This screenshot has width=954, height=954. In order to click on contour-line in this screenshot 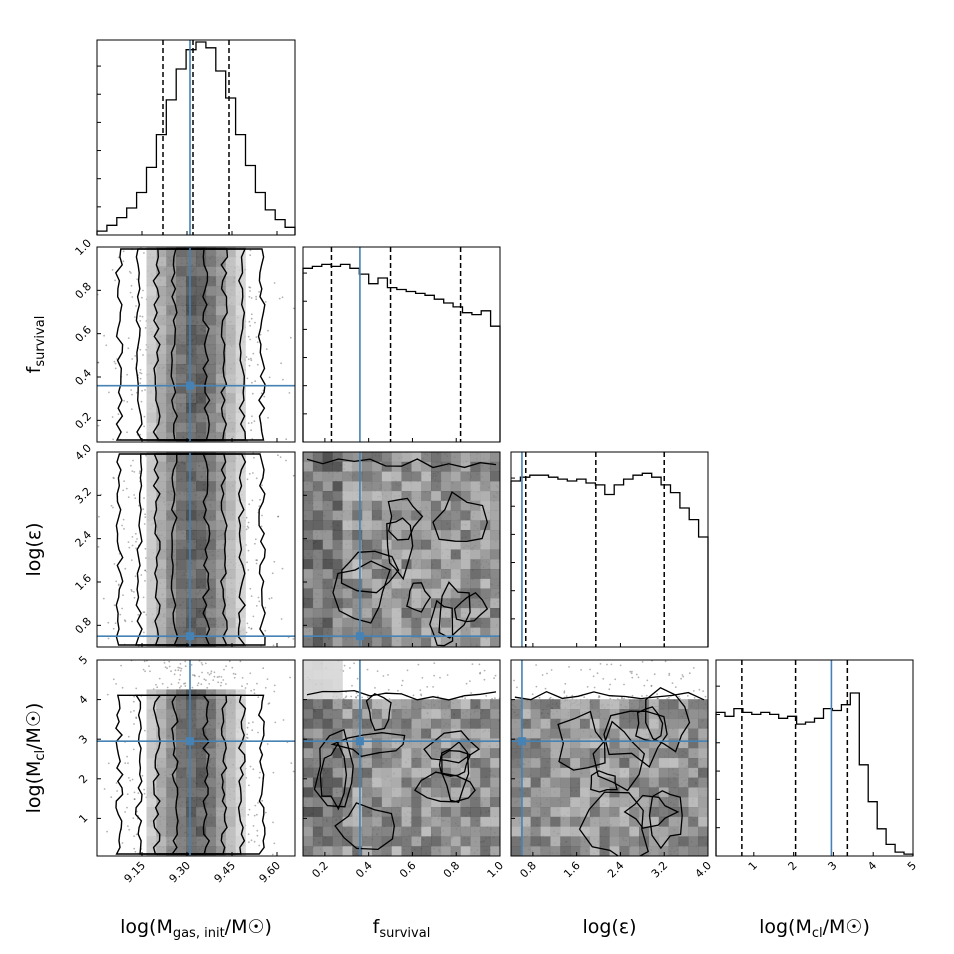, I will do `click(190, 774)`.